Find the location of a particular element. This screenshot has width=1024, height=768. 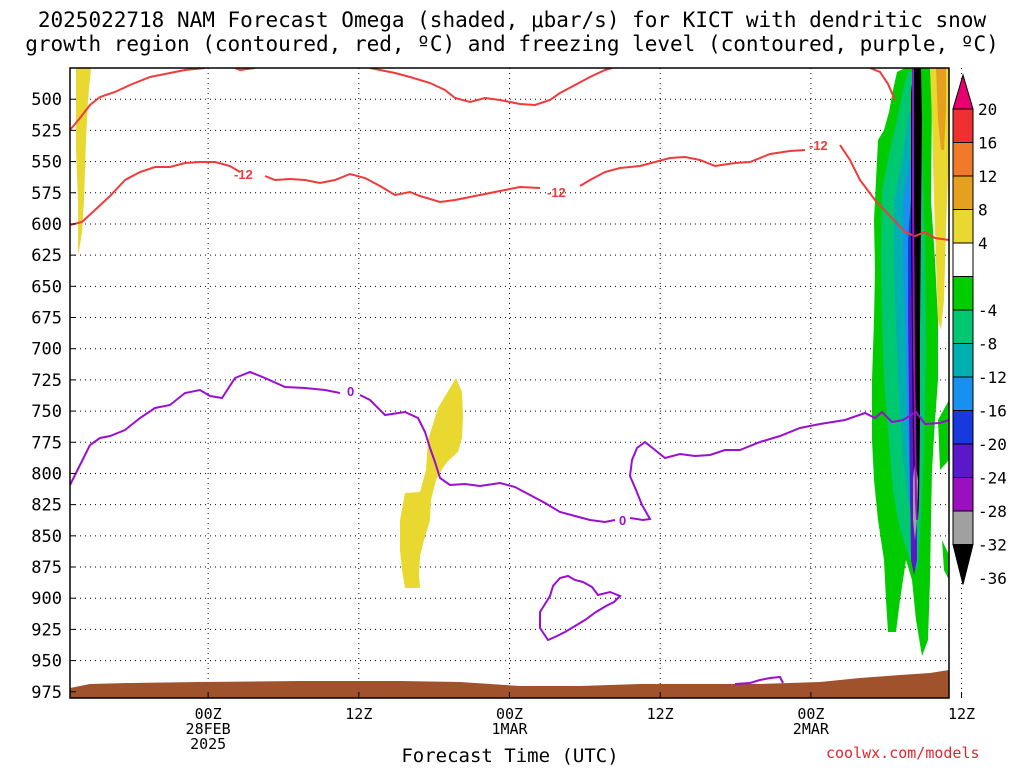

y-tick-label: 775 is located at coordinates (46, 443).